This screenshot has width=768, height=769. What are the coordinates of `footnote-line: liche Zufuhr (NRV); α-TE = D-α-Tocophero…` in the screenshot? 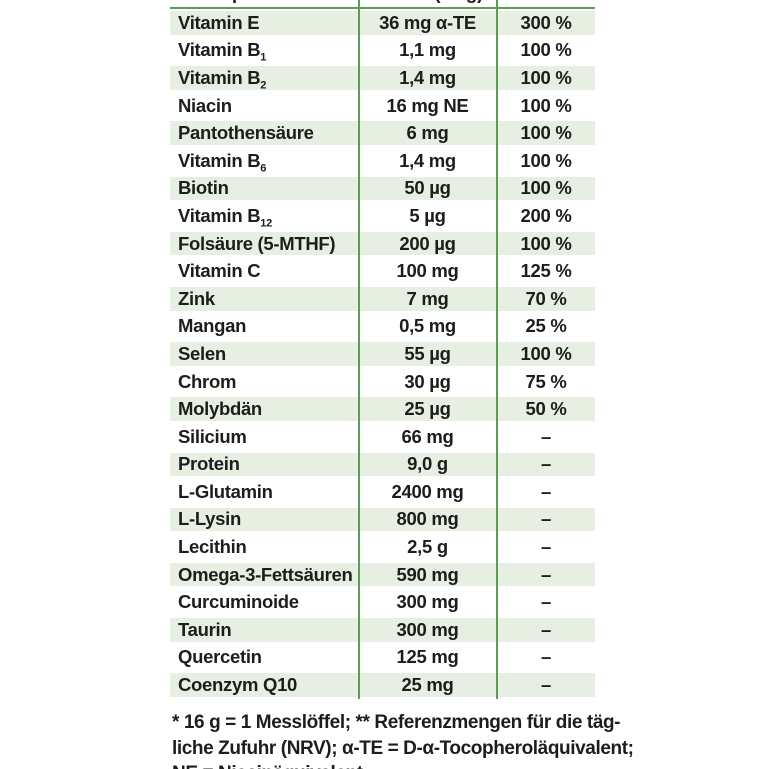 It's located at (403, 748).